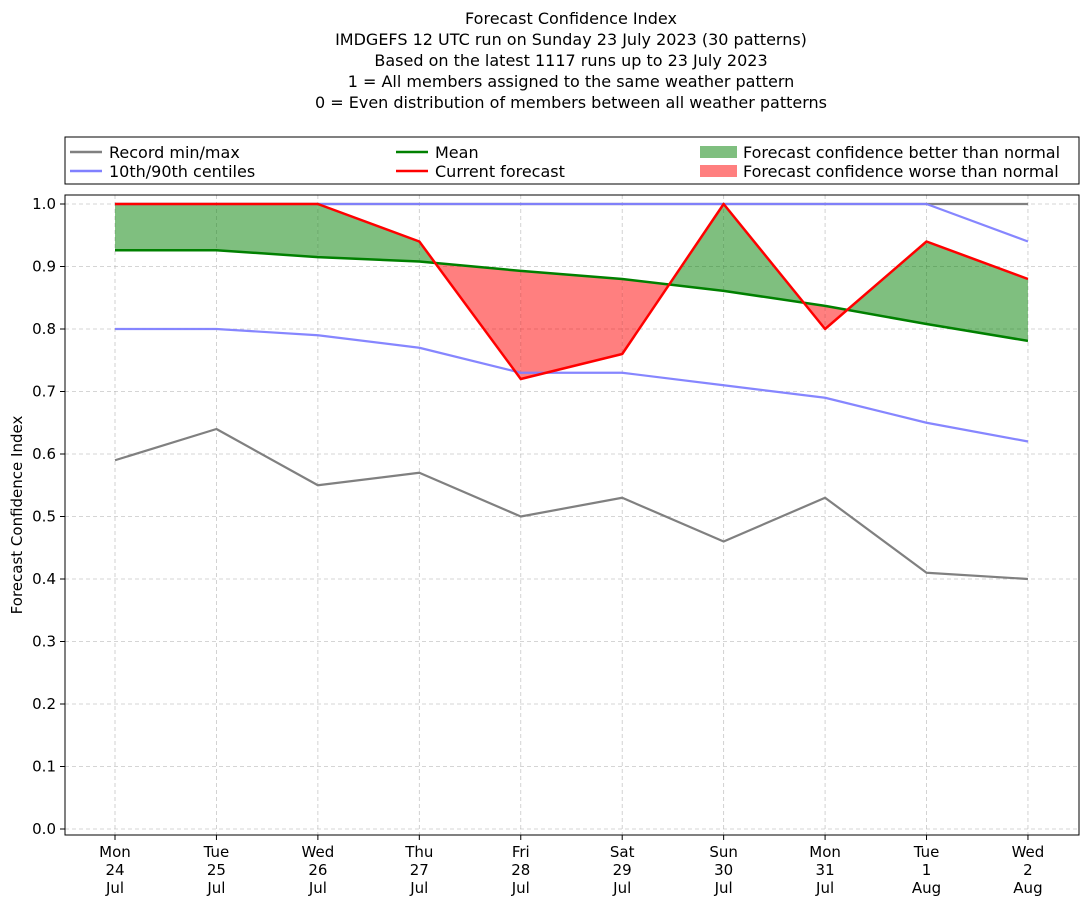  I want to click on x-tick-label: 2, so click(1028, 870).